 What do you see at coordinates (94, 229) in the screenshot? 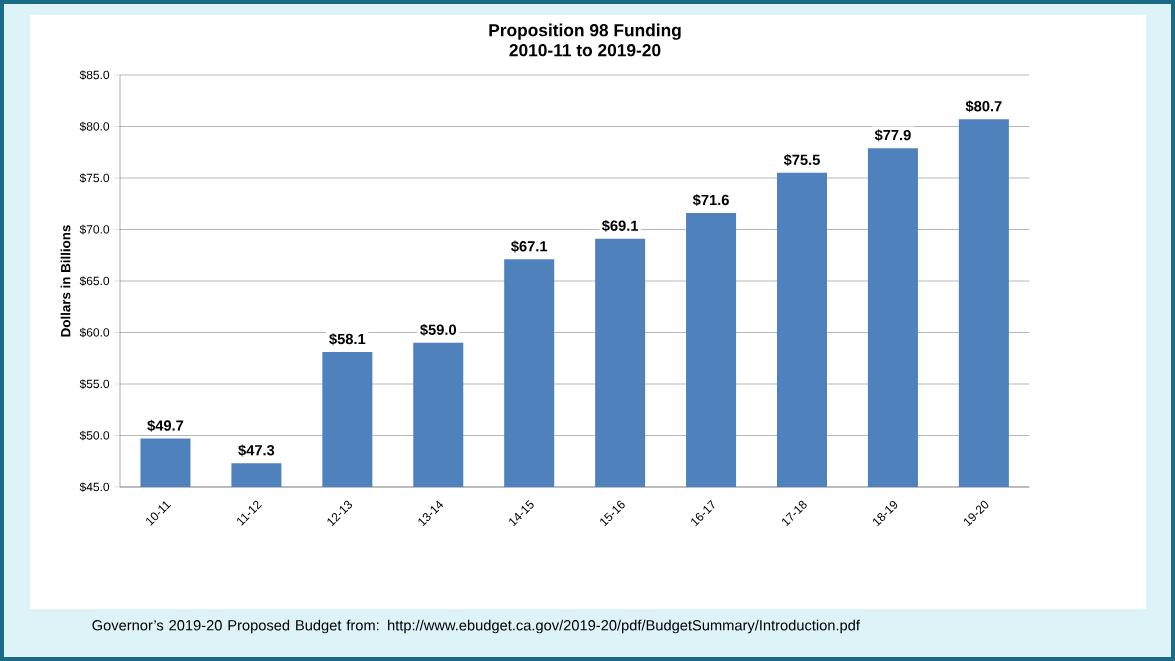
I see `y-tick-label: $70.0` at bounding box center [94, 229].